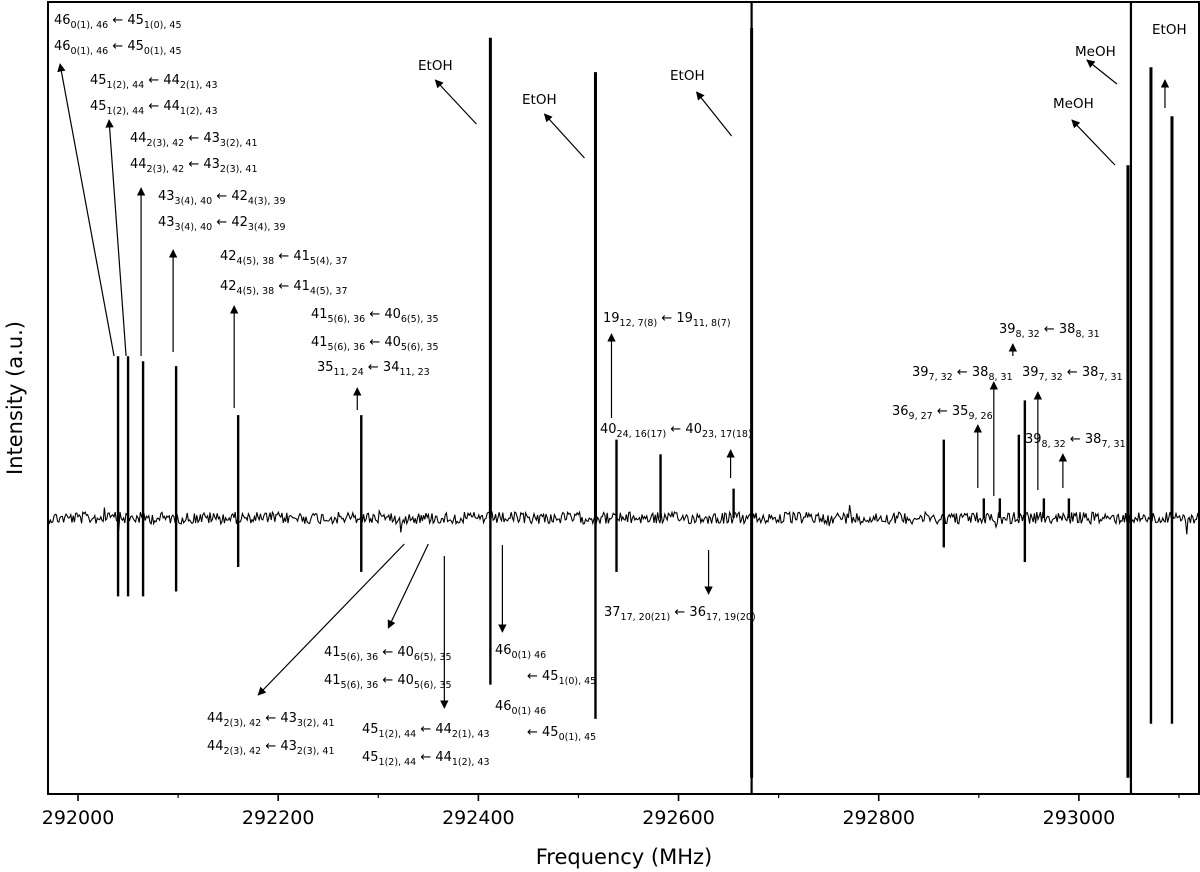  I want to click on x-axis-title: Frequency (MHz), so click(624, 857).